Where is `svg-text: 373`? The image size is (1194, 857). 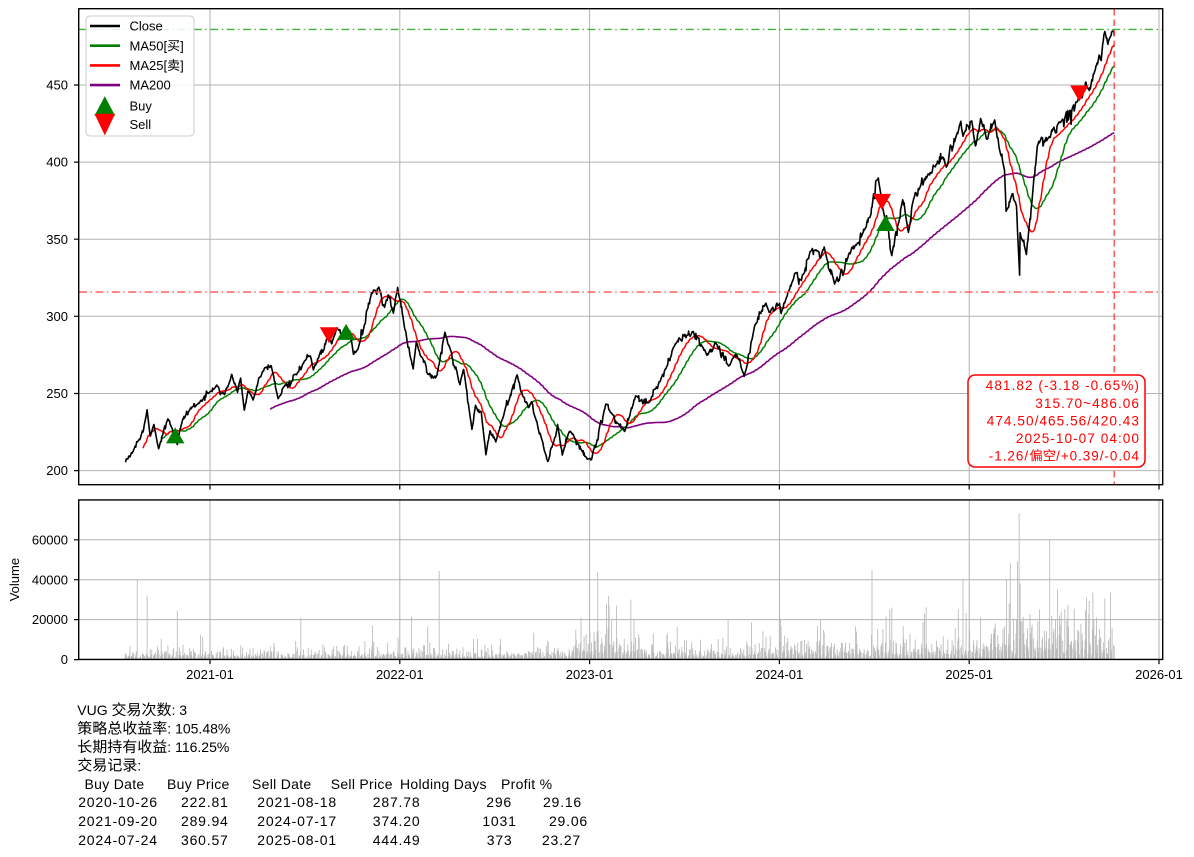 svg-text: 373 is located at coordinates (500, 840).